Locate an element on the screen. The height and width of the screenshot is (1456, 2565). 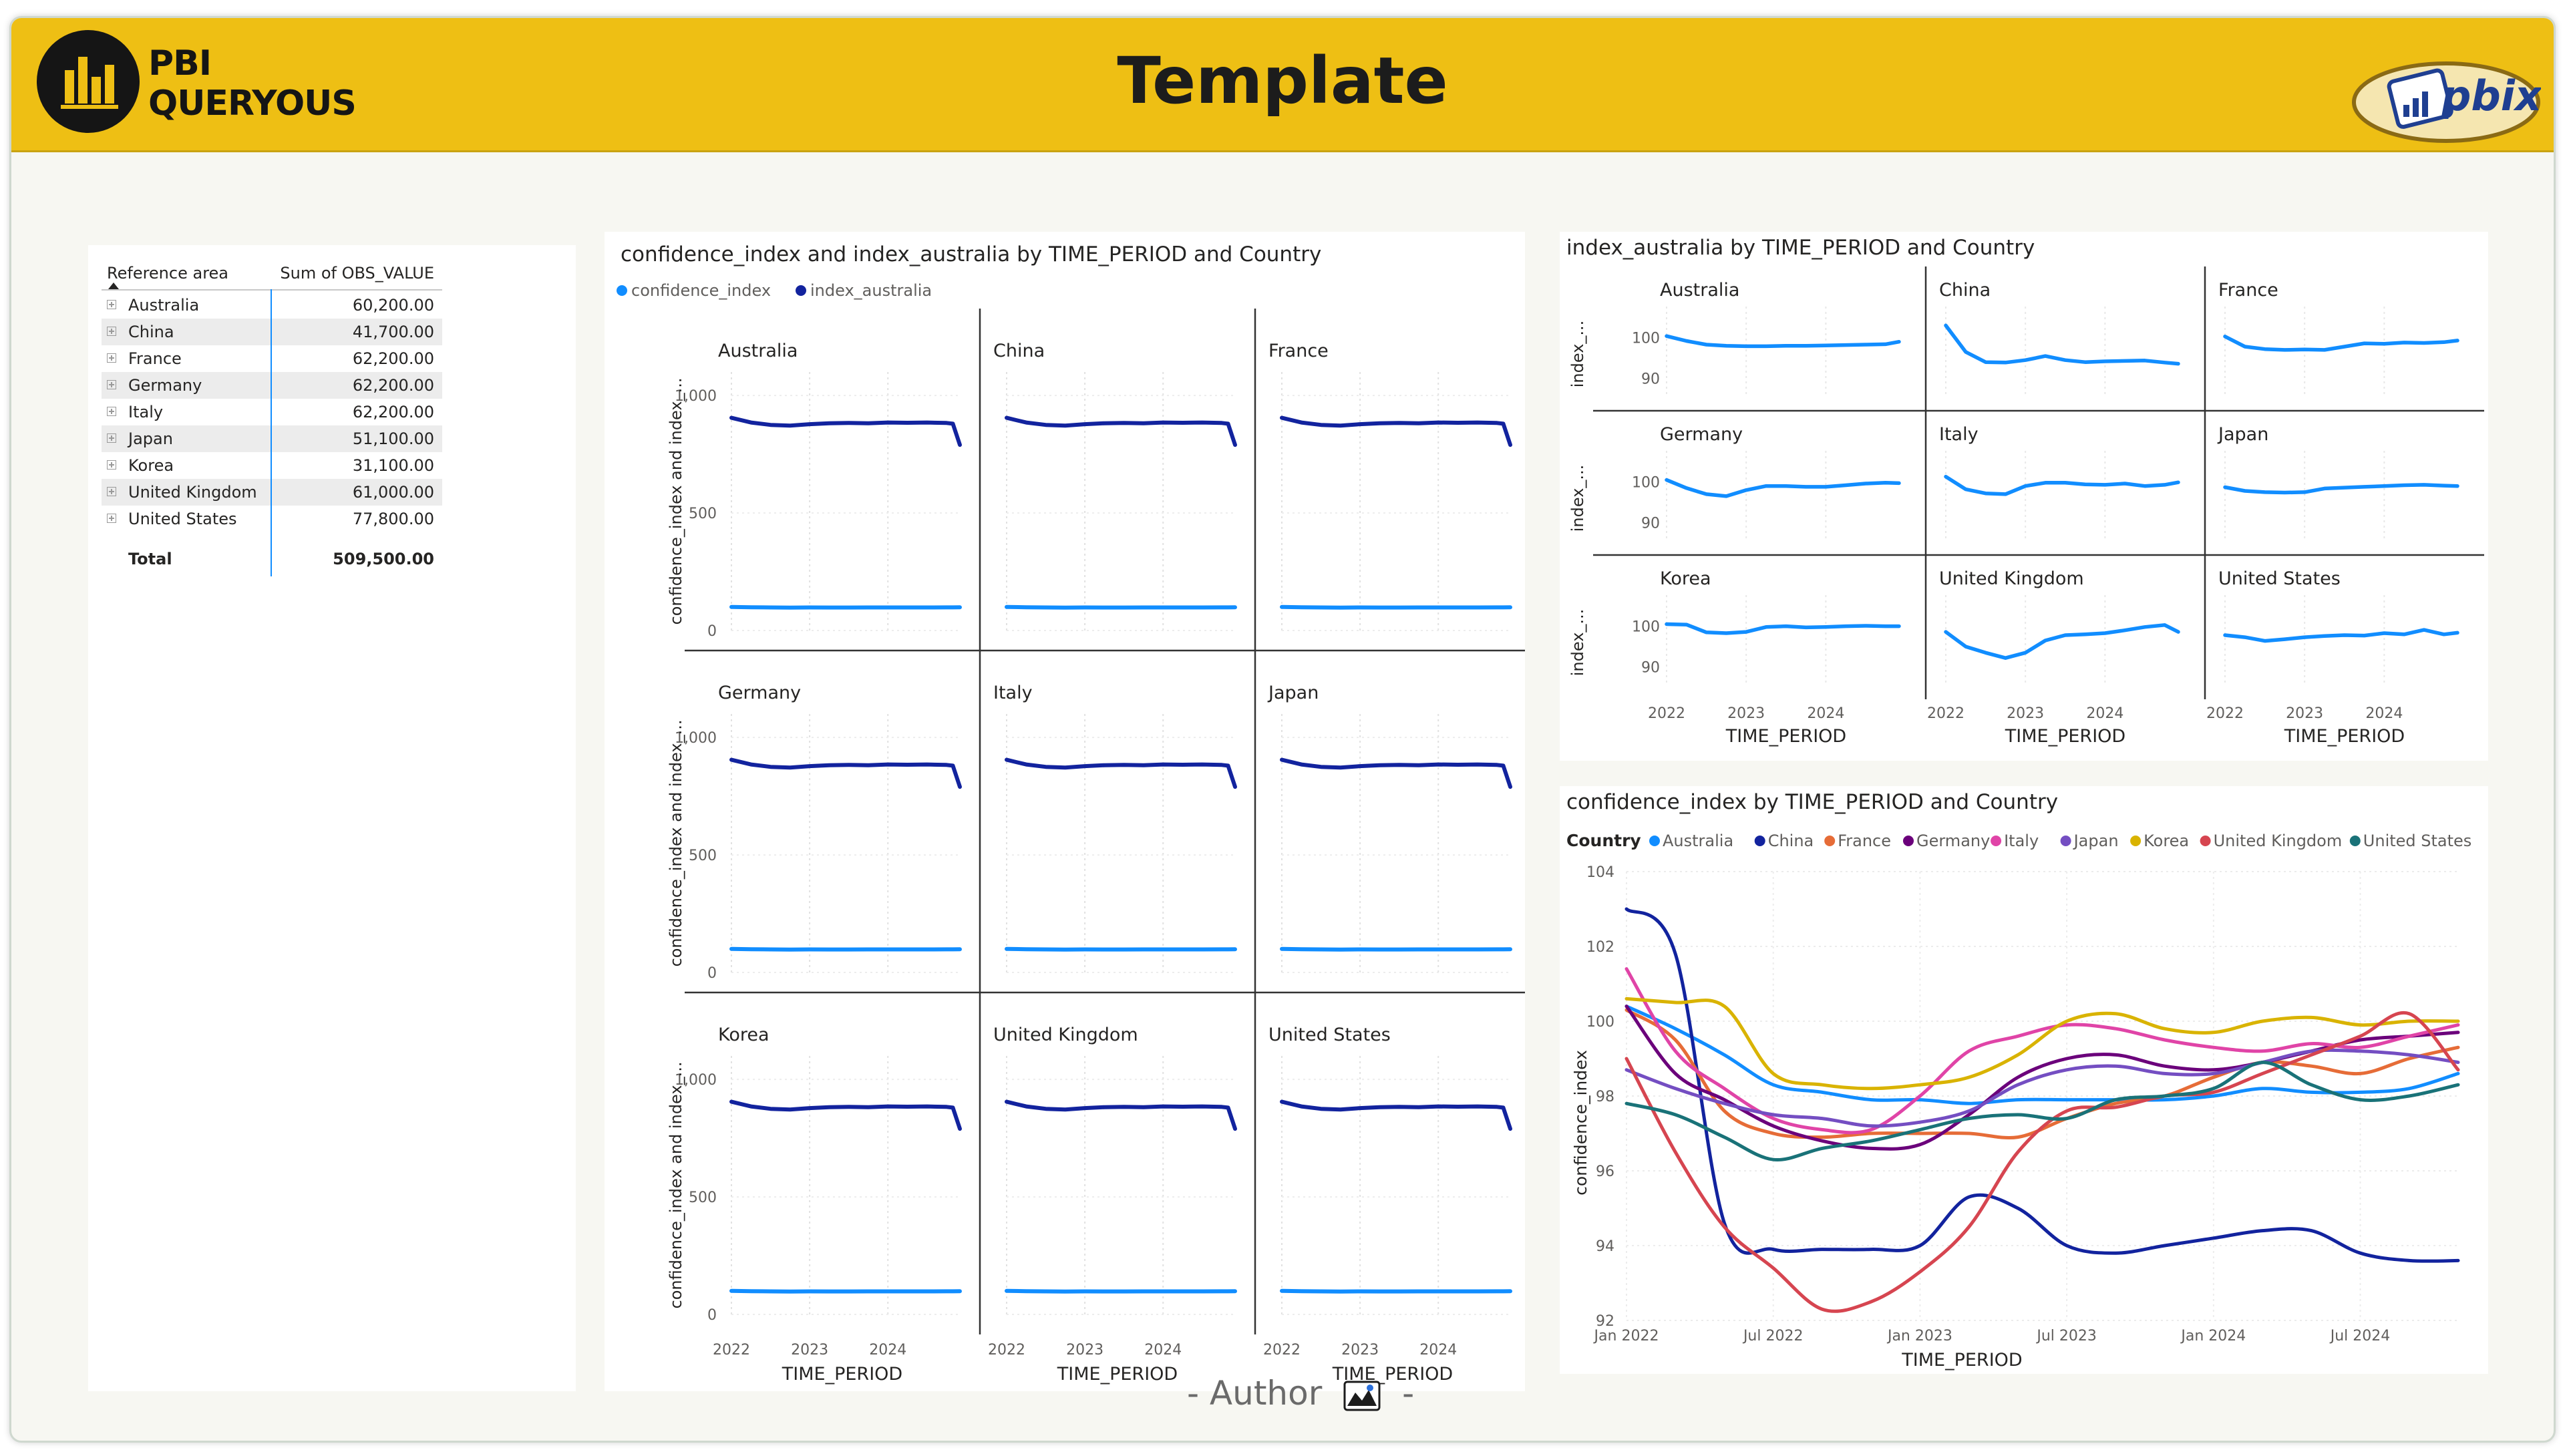
pbix-badge-icon: pbix is located at coordinates (2444, 92).